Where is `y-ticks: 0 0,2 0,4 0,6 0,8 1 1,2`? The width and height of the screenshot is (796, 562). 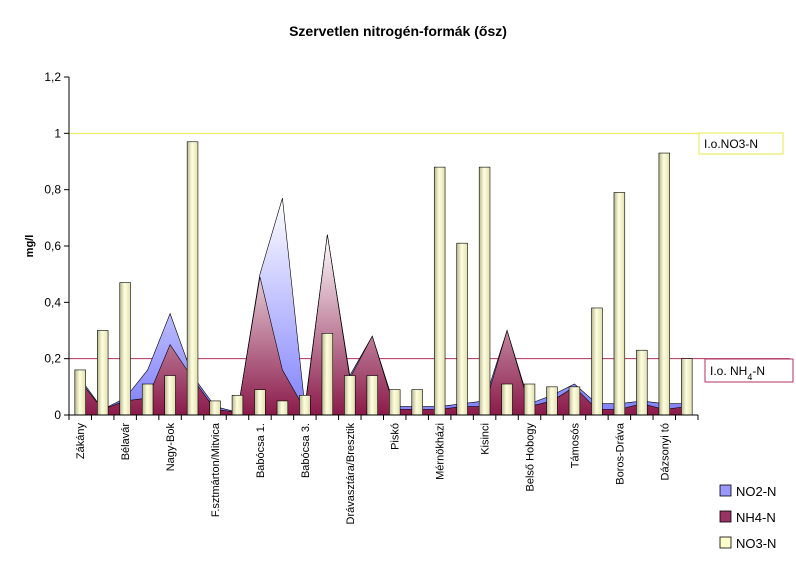 y-ticks: 0 0,2 0,4 0,6 0,8 1 1,2 is located at coordinates (56, 246).